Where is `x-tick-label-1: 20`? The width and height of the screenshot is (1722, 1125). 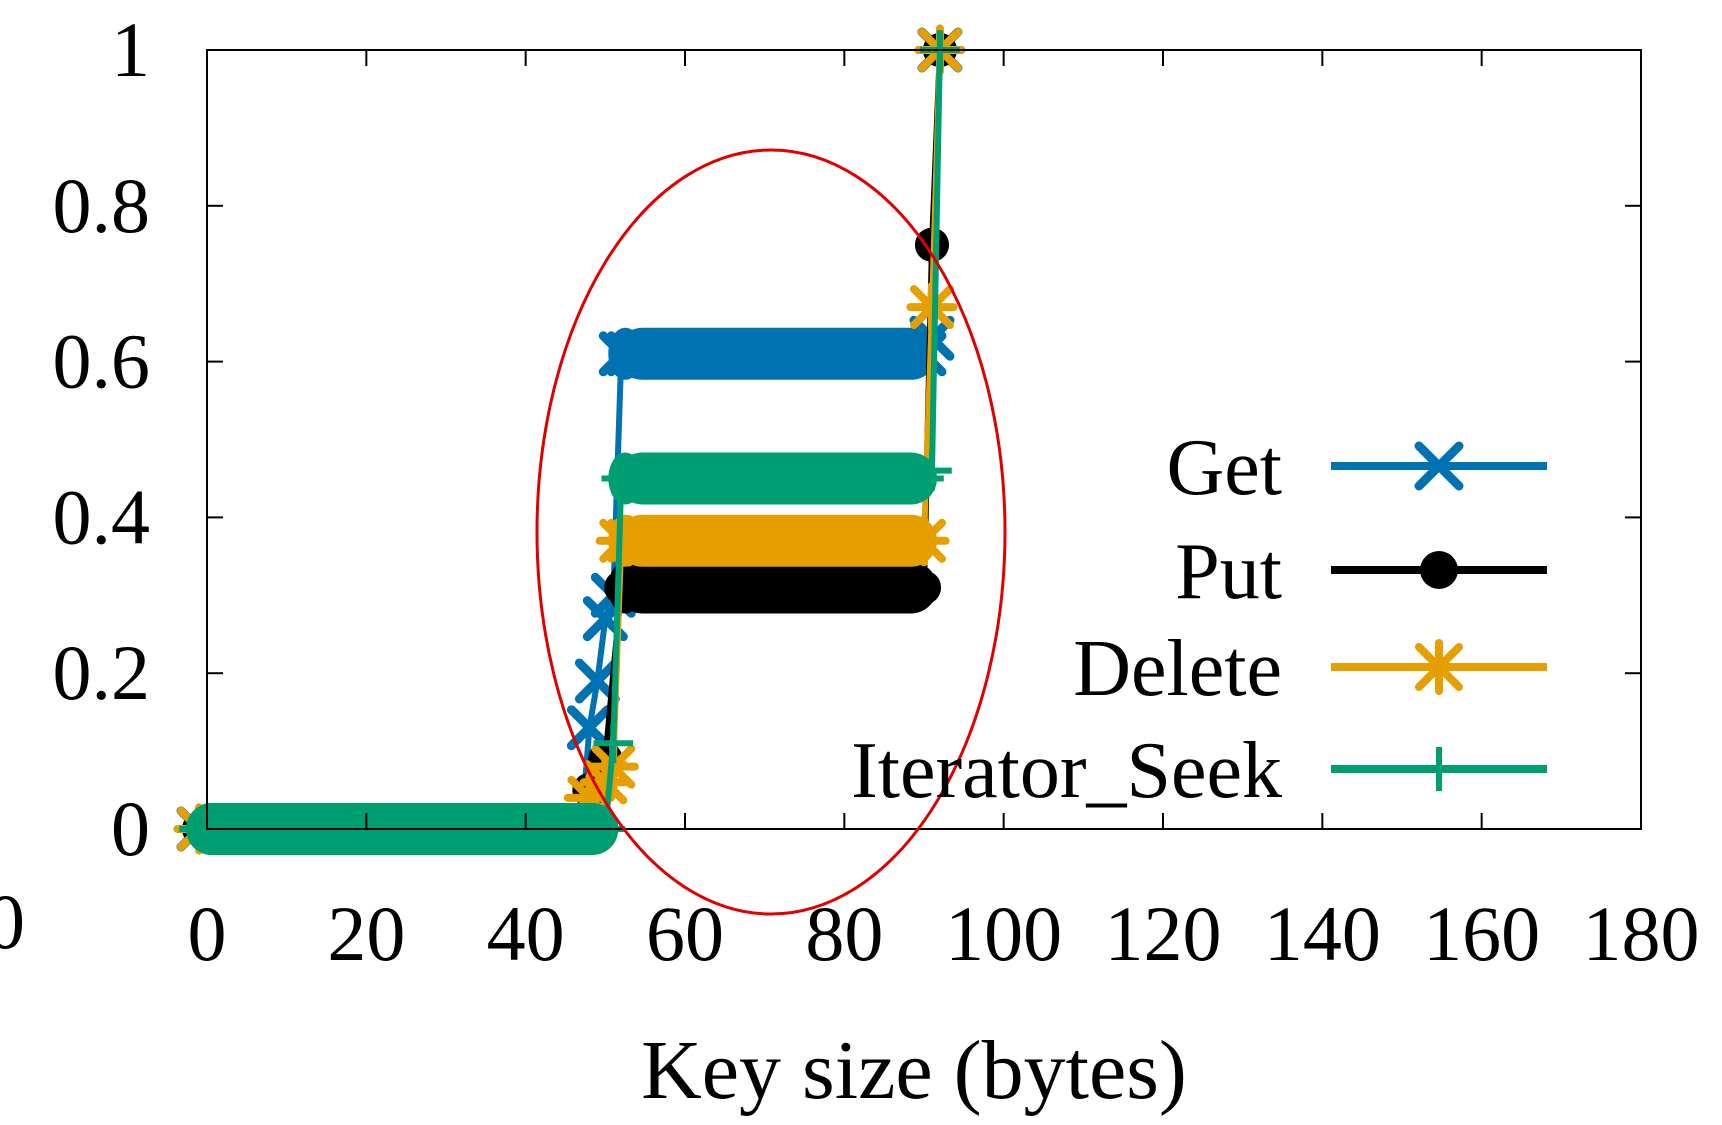
x-tick-label-1: 20 is located at coordinates (366, 933).